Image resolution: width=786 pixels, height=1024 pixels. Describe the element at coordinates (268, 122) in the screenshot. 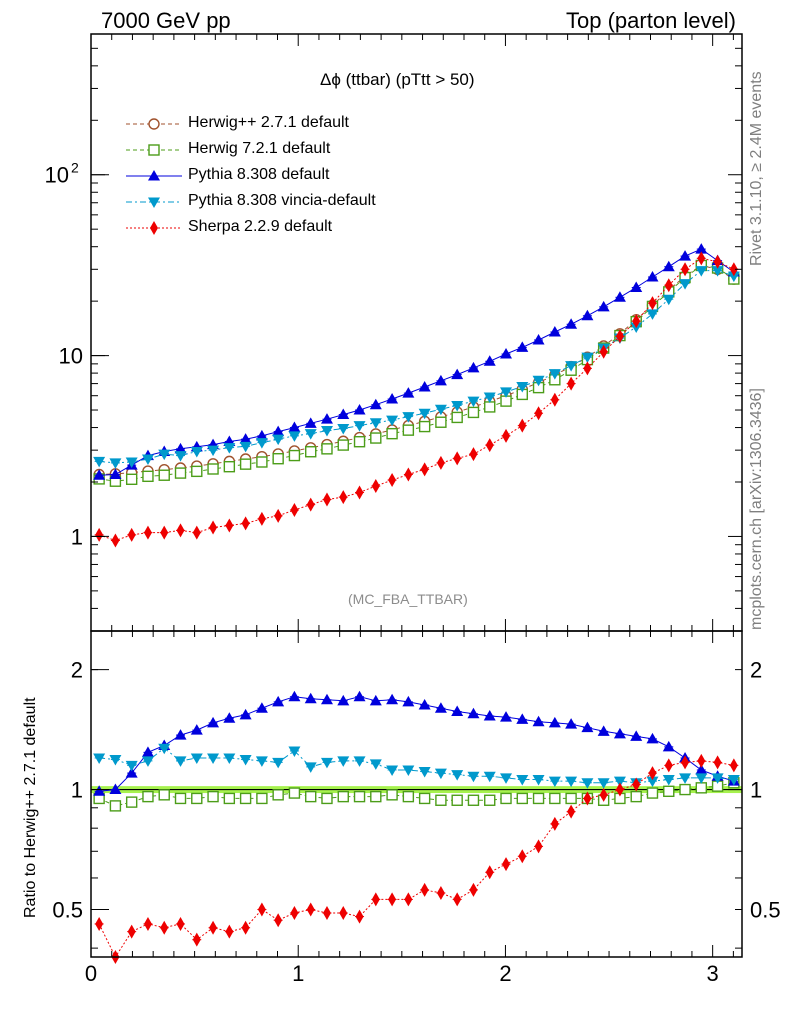

I see `legend-label: Herwig++ 2.7.1 default` at that location.